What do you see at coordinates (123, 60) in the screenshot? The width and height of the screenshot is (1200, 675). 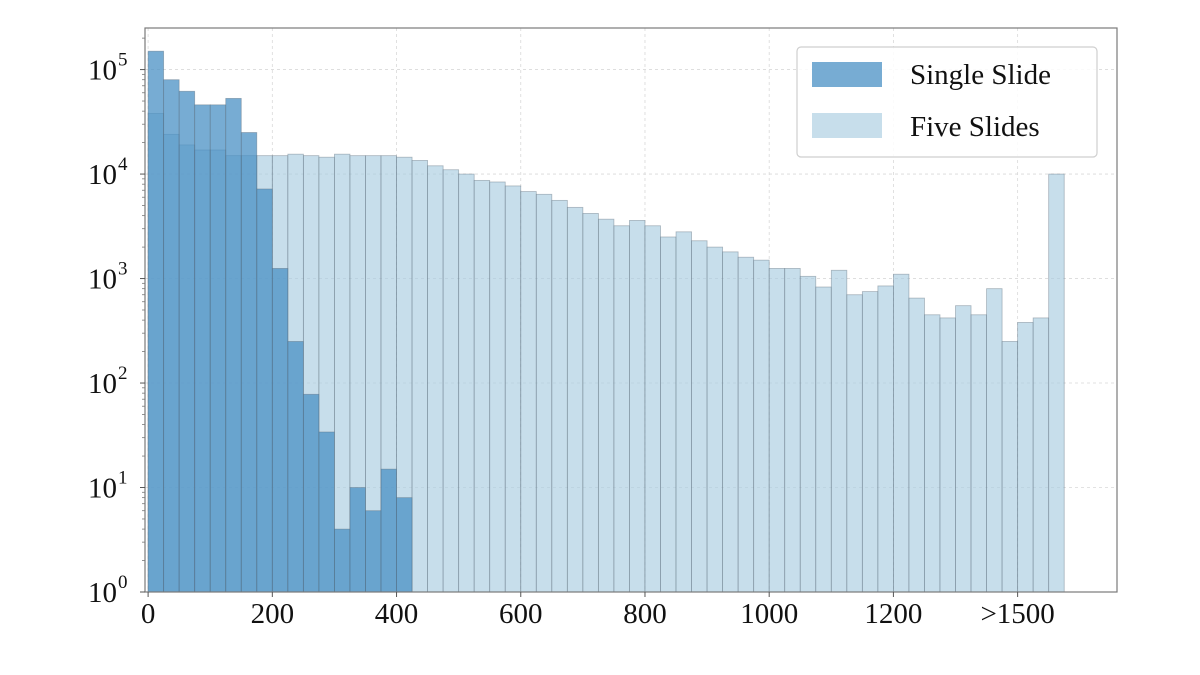 I see `y-tick-exponent: 5` at bounding box center [123, 60].